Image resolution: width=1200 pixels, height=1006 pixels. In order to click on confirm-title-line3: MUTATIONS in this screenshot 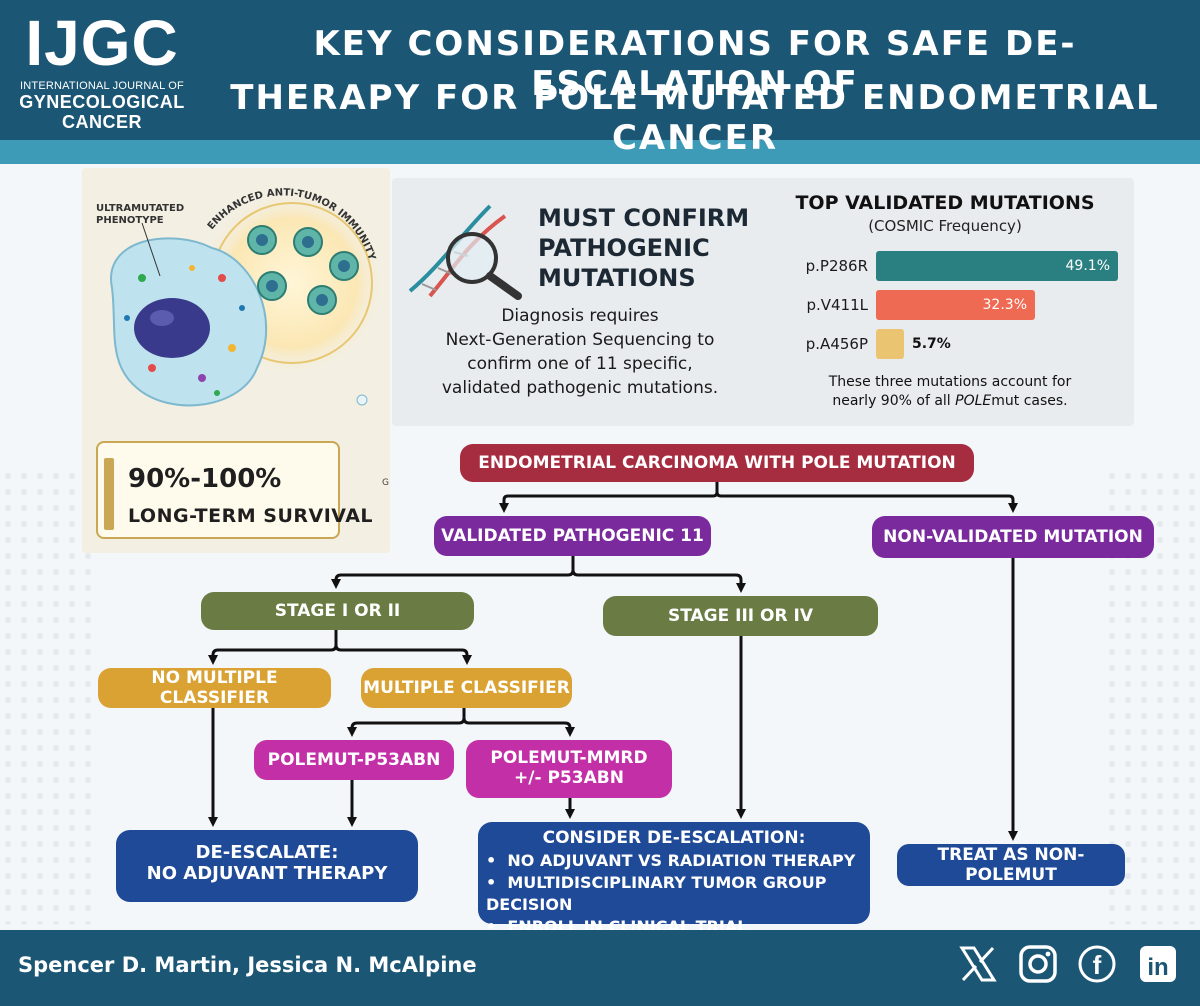, I will do `click(617, 278)`.